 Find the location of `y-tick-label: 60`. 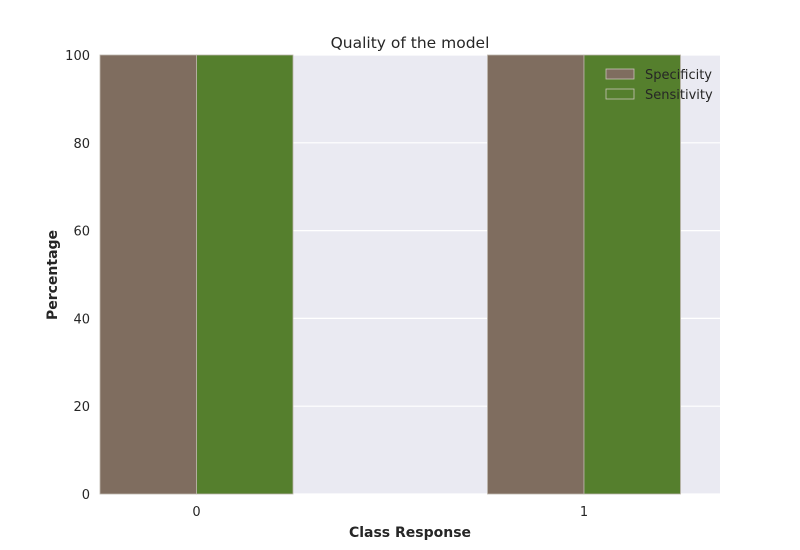

y-tick-label: 60 is located at coordinates (81, 232).